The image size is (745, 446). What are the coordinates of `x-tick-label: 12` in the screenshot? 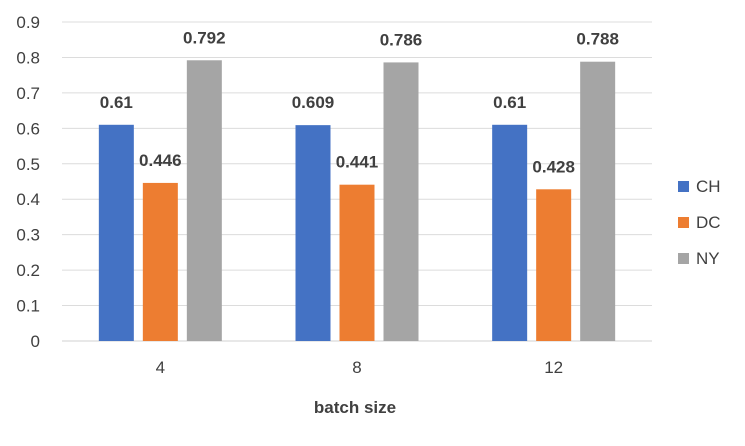 It's located at (553, 367).